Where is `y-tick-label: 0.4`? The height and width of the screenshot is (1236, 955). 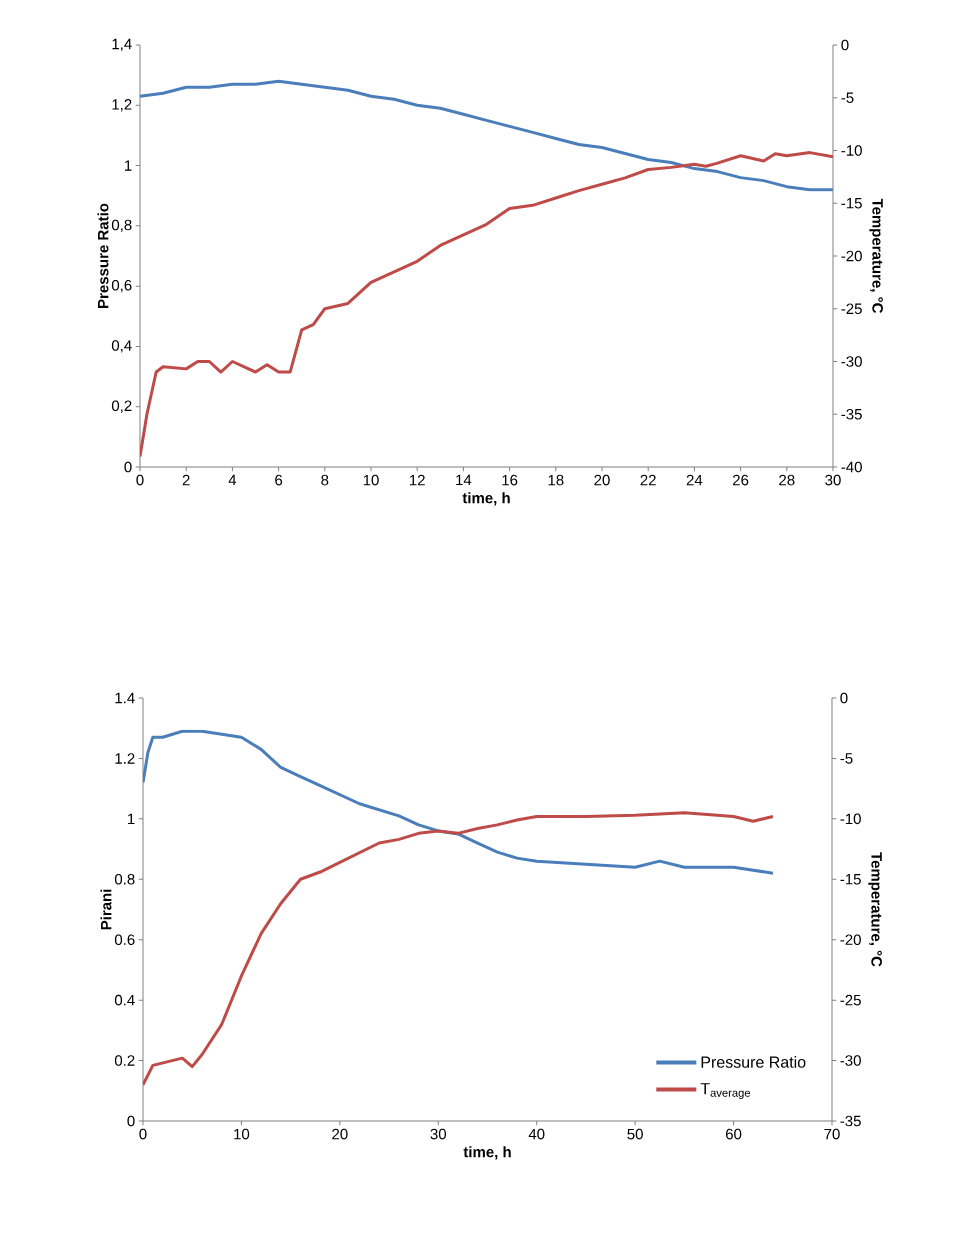
y-tick-label: 0.4 is located at coordinates (124, 1000).